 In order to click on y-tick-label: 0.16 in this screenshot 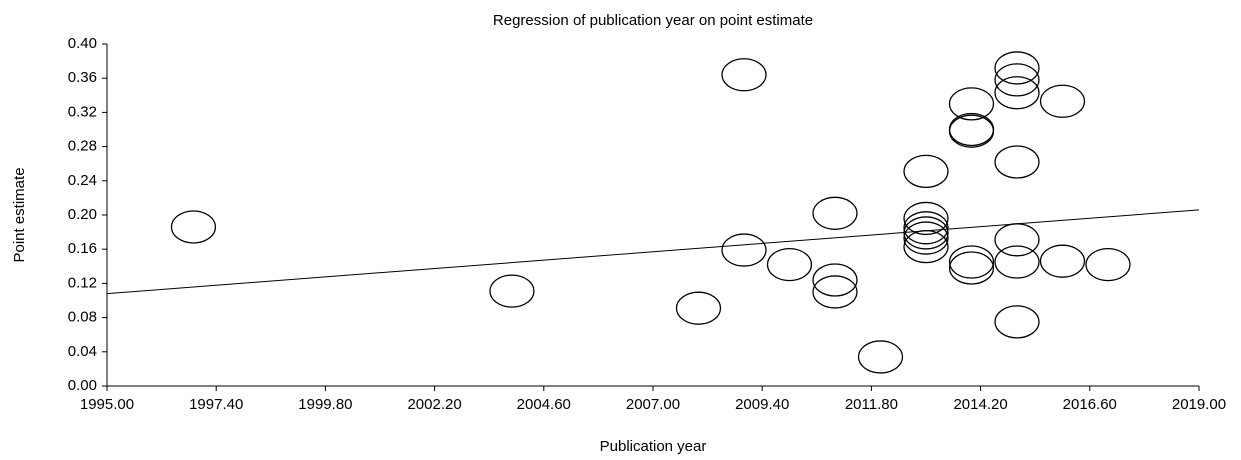, I will do `click(82, 248)`.